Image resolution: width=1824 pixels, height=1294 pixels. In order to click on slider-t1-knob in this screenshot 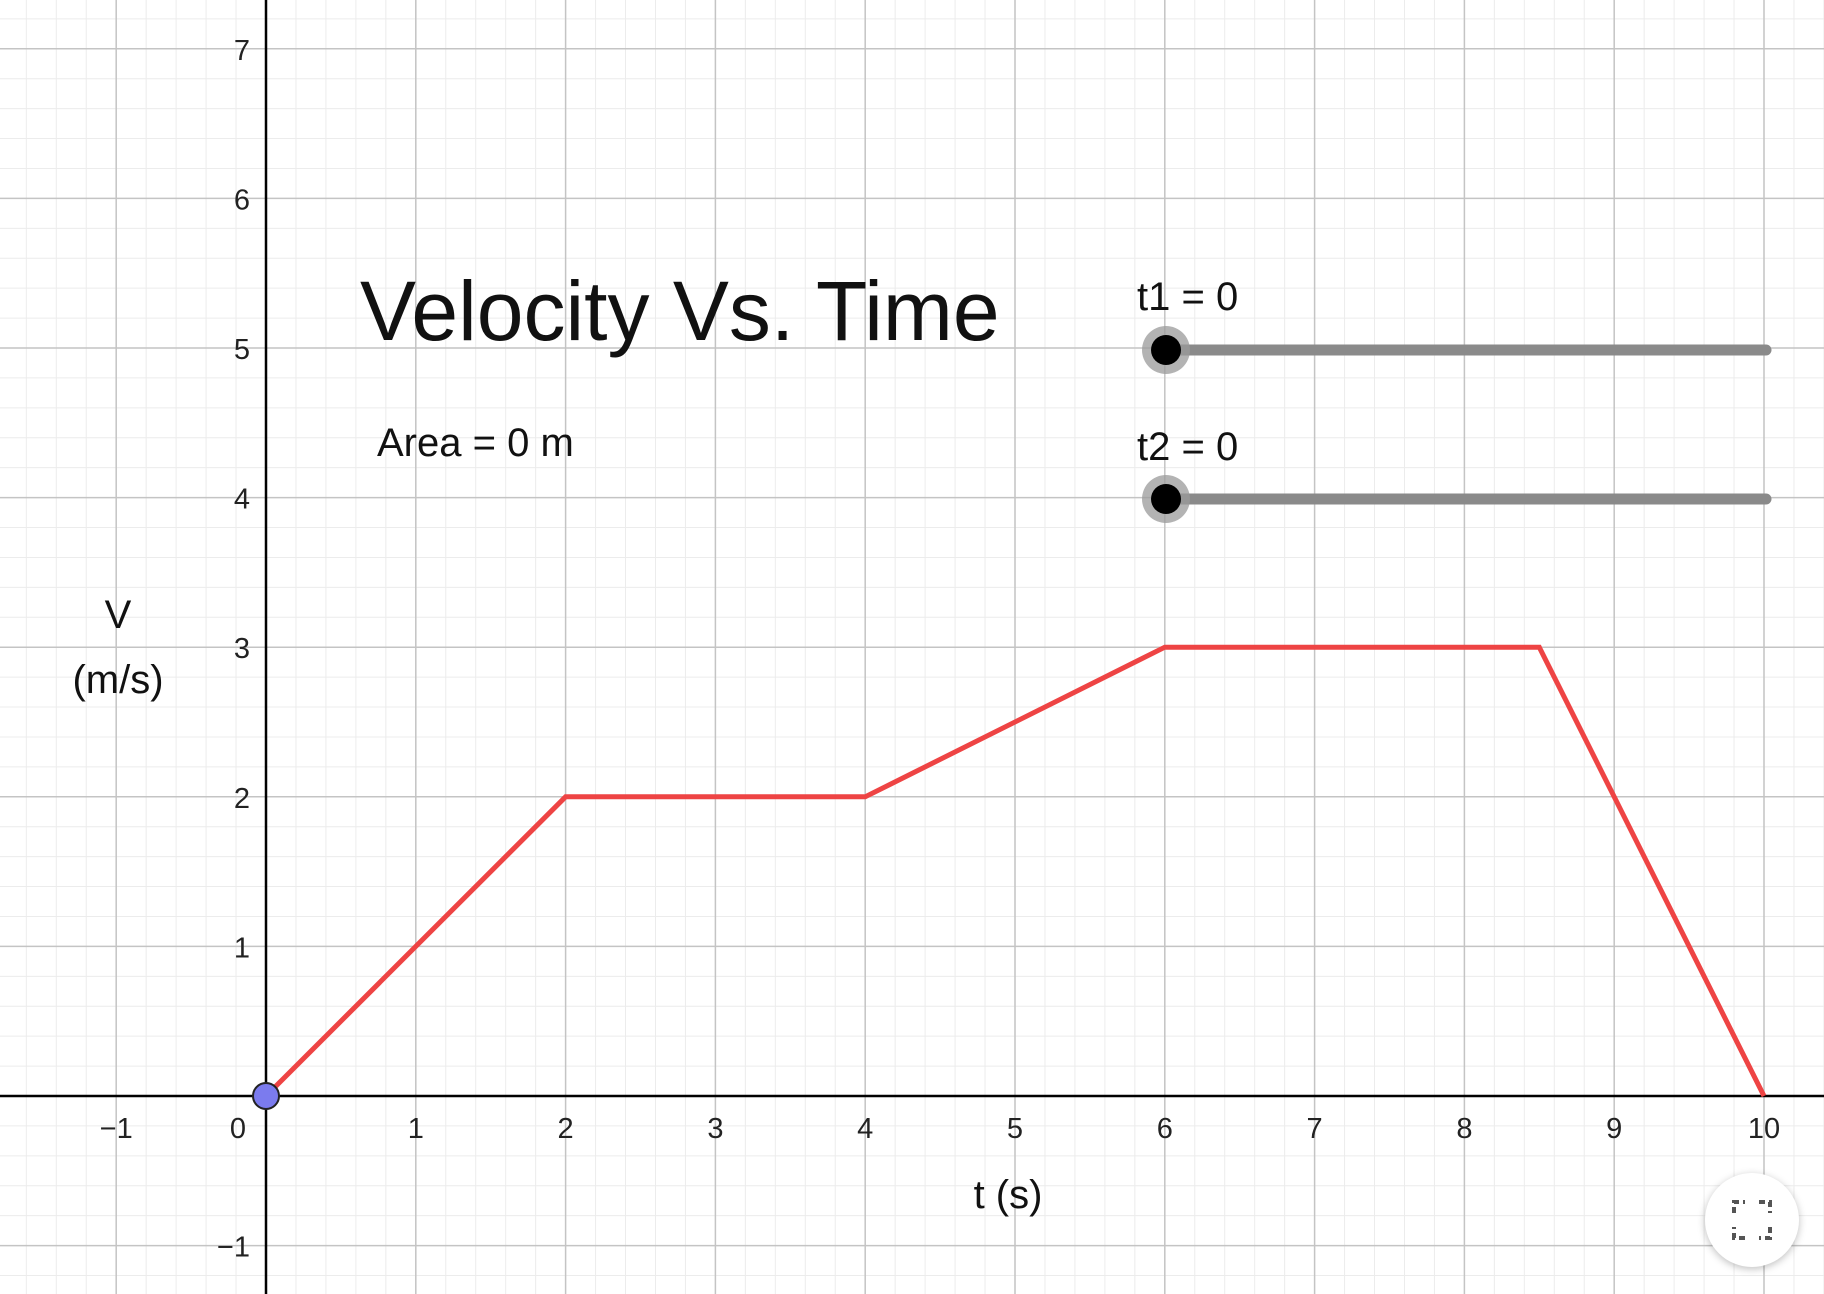, I will do `click(1166, 350)`.